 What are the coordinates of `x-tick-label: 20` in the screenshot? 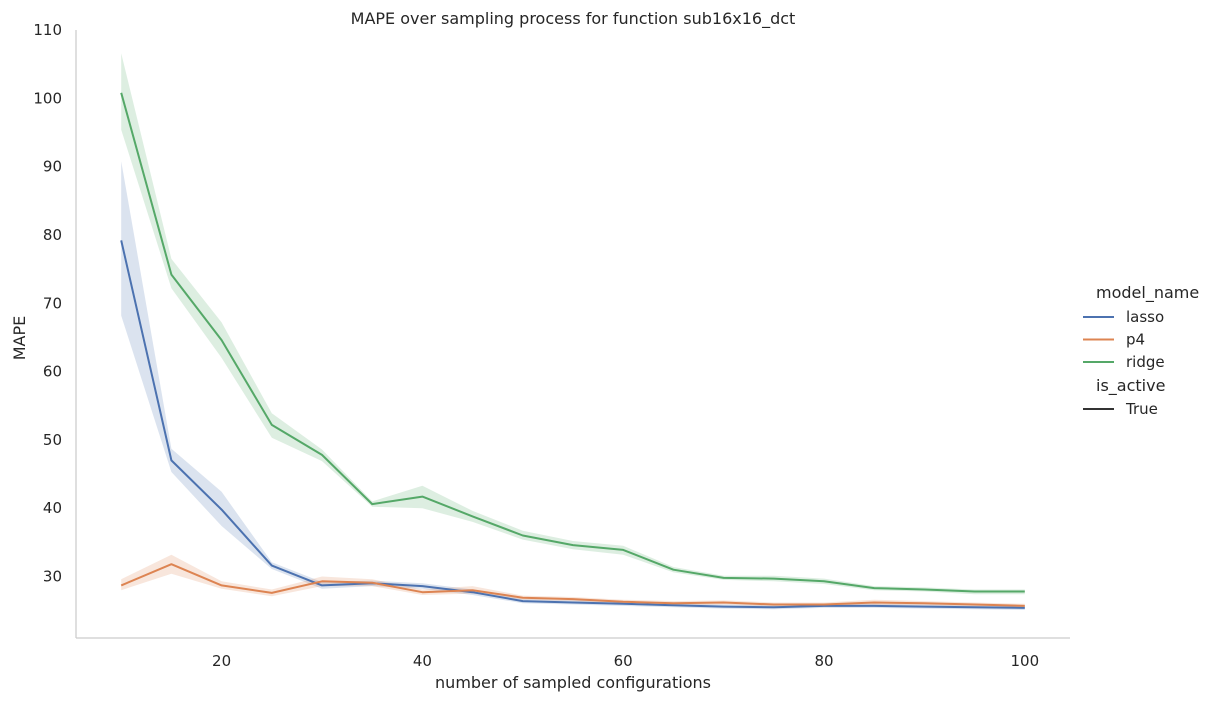 It's located at (221, 661).